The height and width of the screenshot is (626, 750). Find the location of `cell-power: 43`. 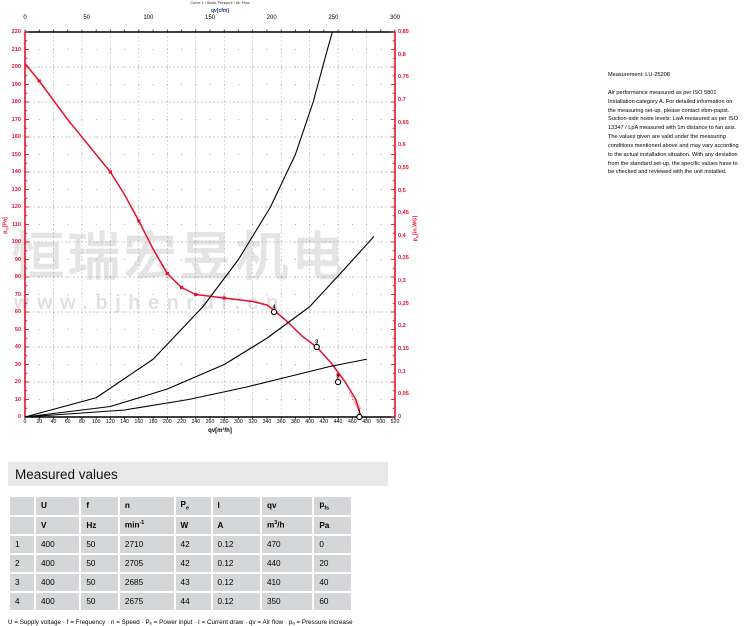

cell-power: 43 is located at coordinates (193, 582).